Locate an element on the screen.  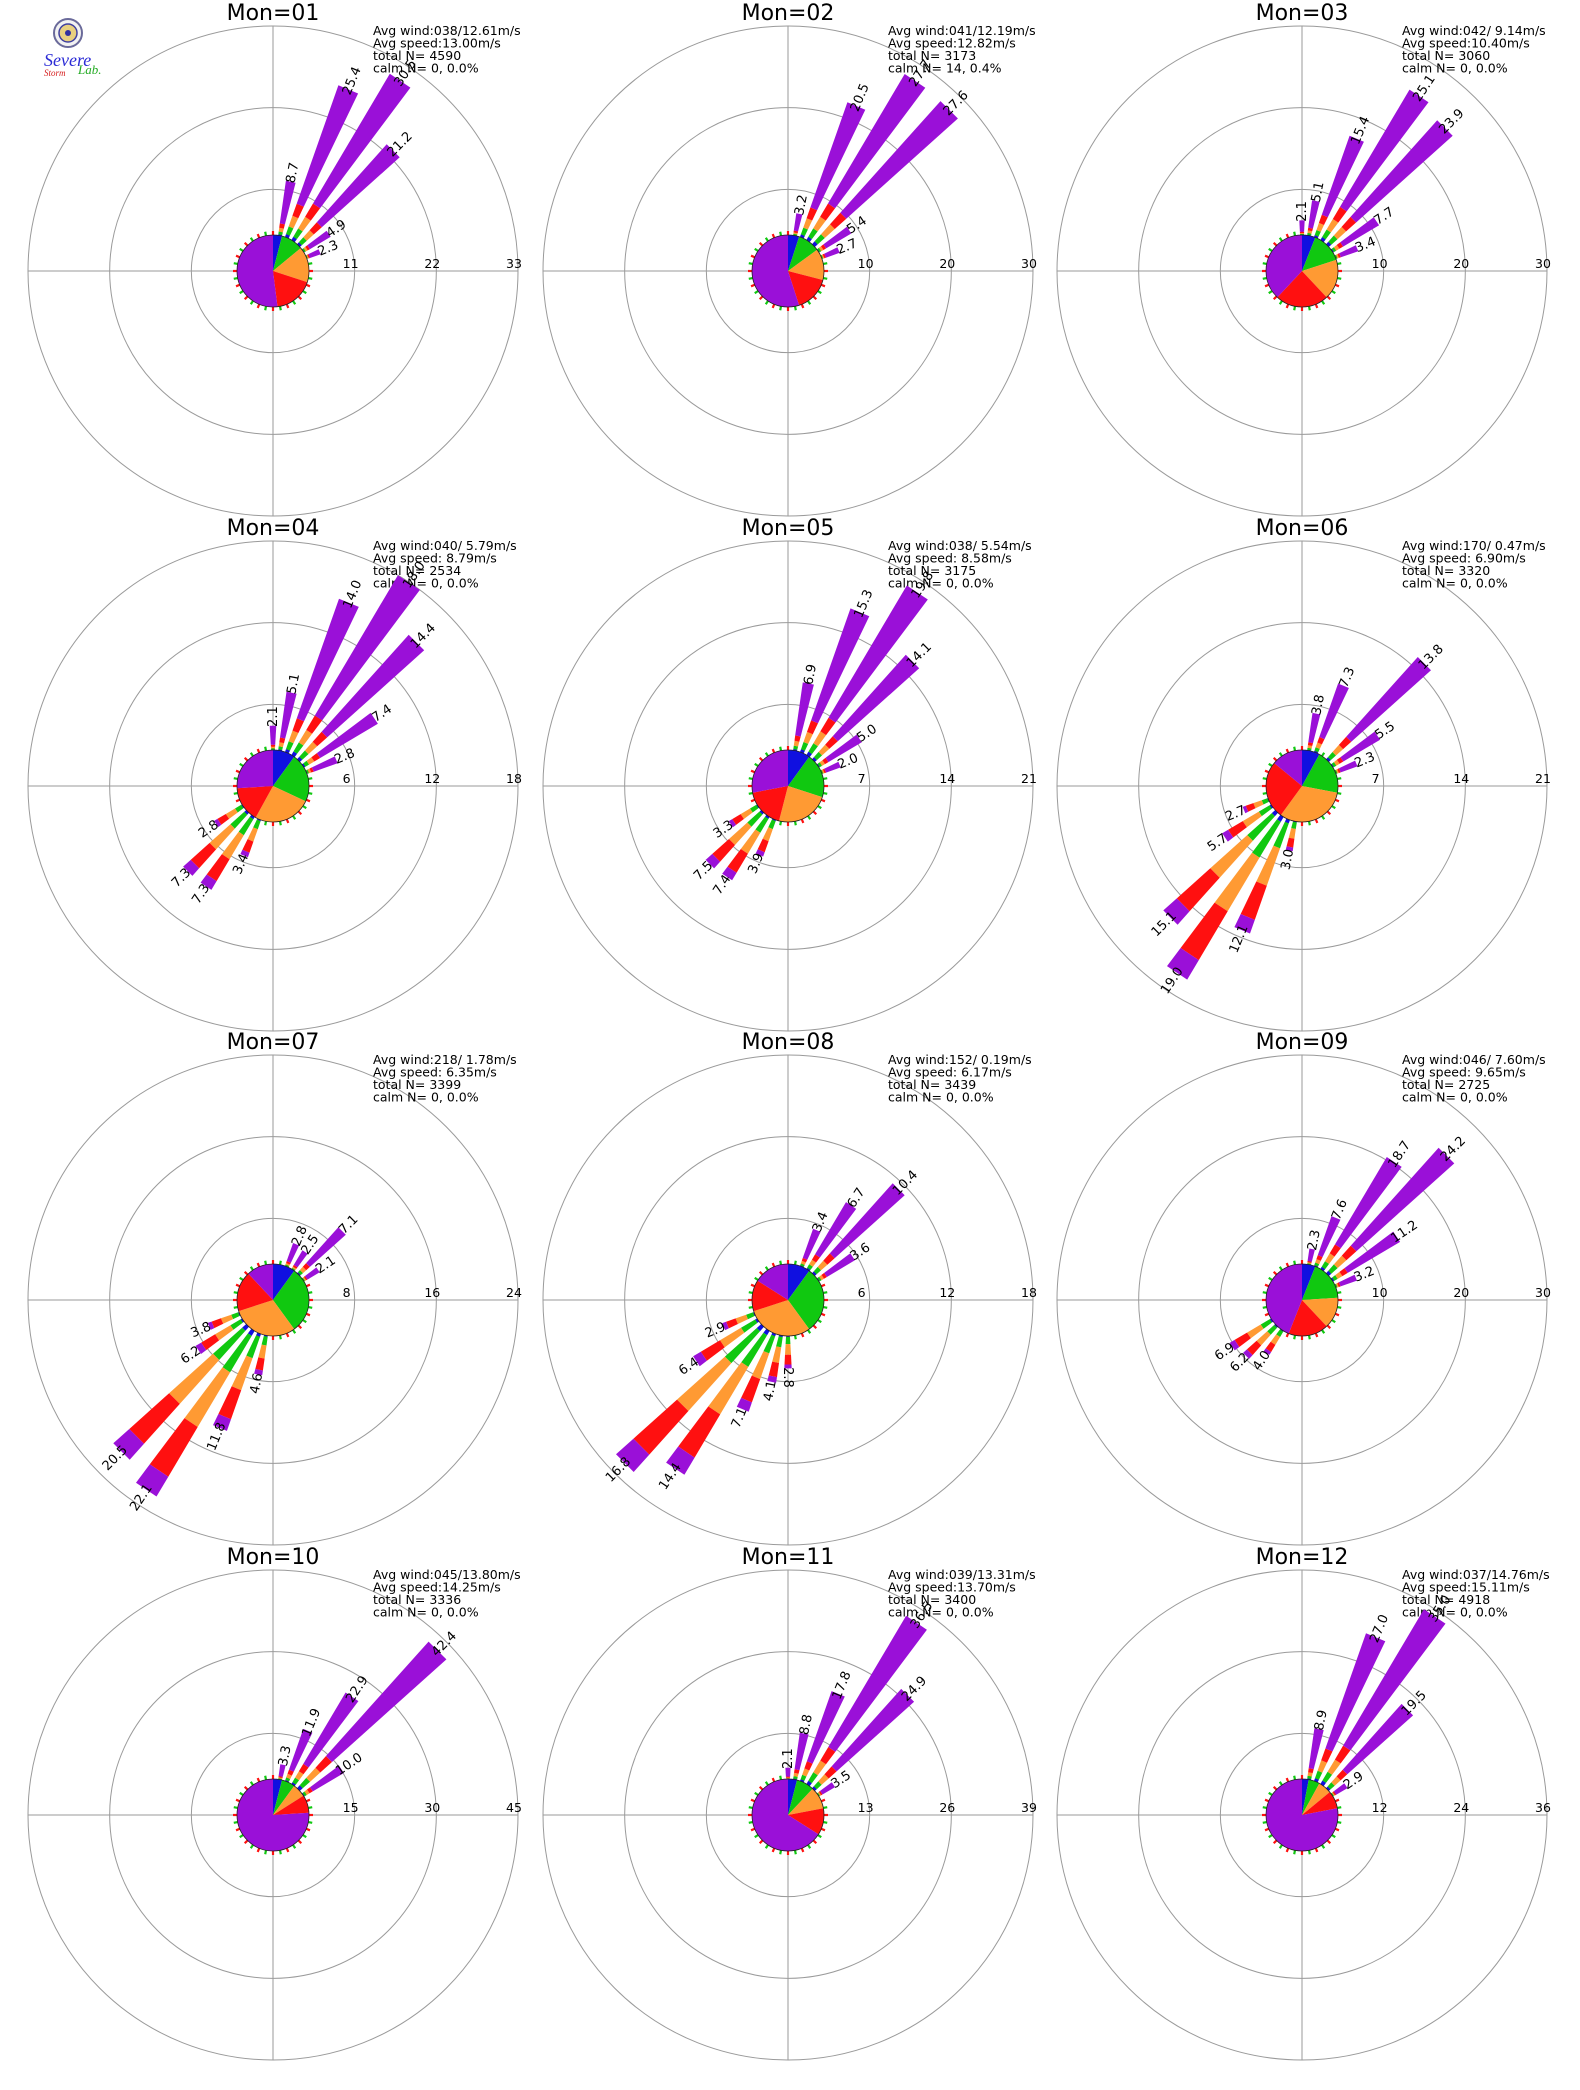
info-line: Avg wind:037/14.76m/s is located at coordinates (1476, 1574).